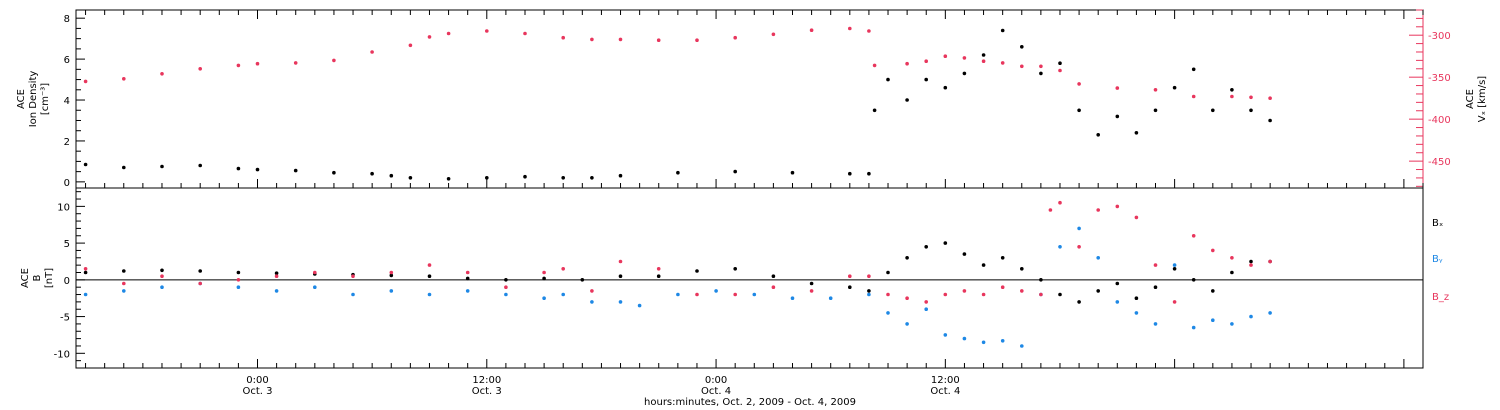  Describe the element at coordinates (63, 207) in the screenshot. I see `b-tick-label: 10` at that location.